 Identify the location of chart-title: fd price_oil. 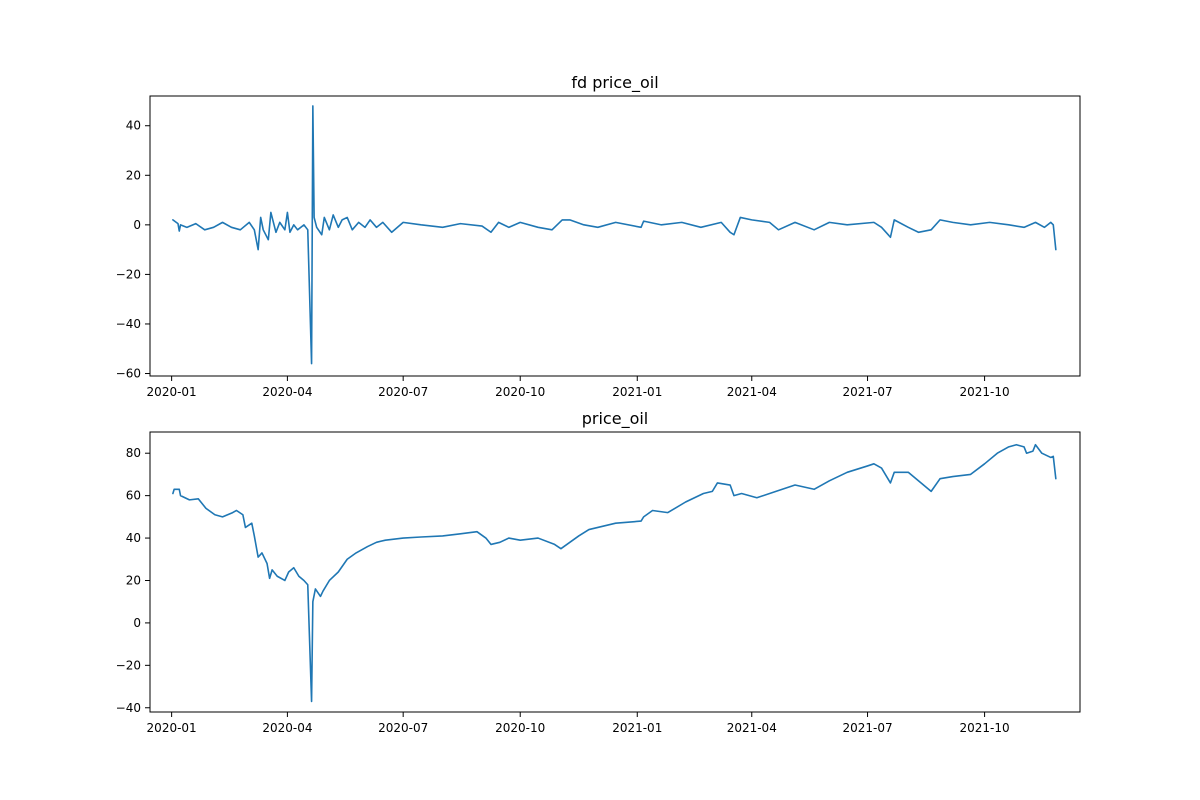
(614, 83).